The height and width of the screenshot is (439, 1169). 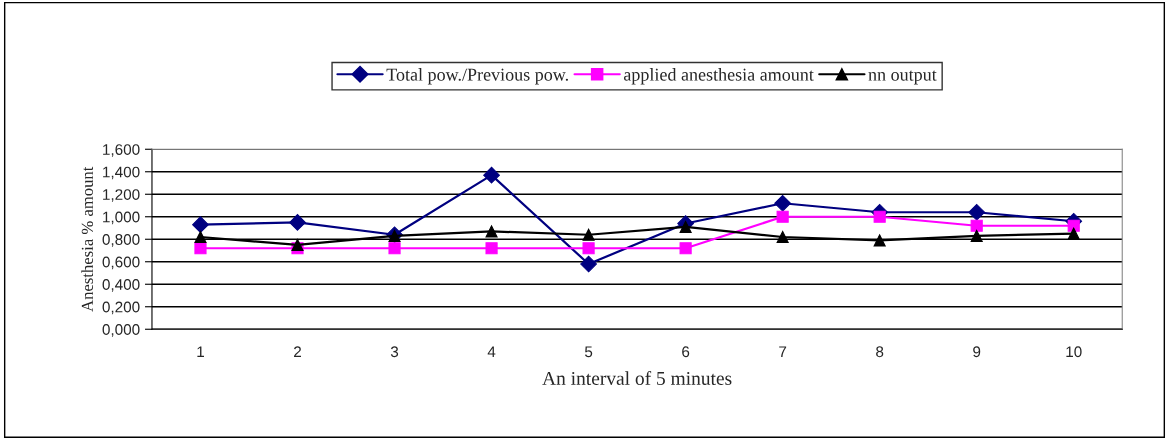 What do you see at coordinates (121, 218) in the screenshot?
I see `y-tick-label: 1,000` at bounding box center [121, 218].